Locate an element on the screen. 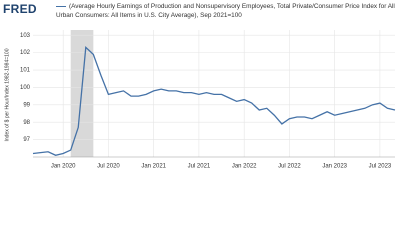 This screenshot has height=240, width=400. x-tick-label: Jul 2020 is located at coordinates (108, 167).